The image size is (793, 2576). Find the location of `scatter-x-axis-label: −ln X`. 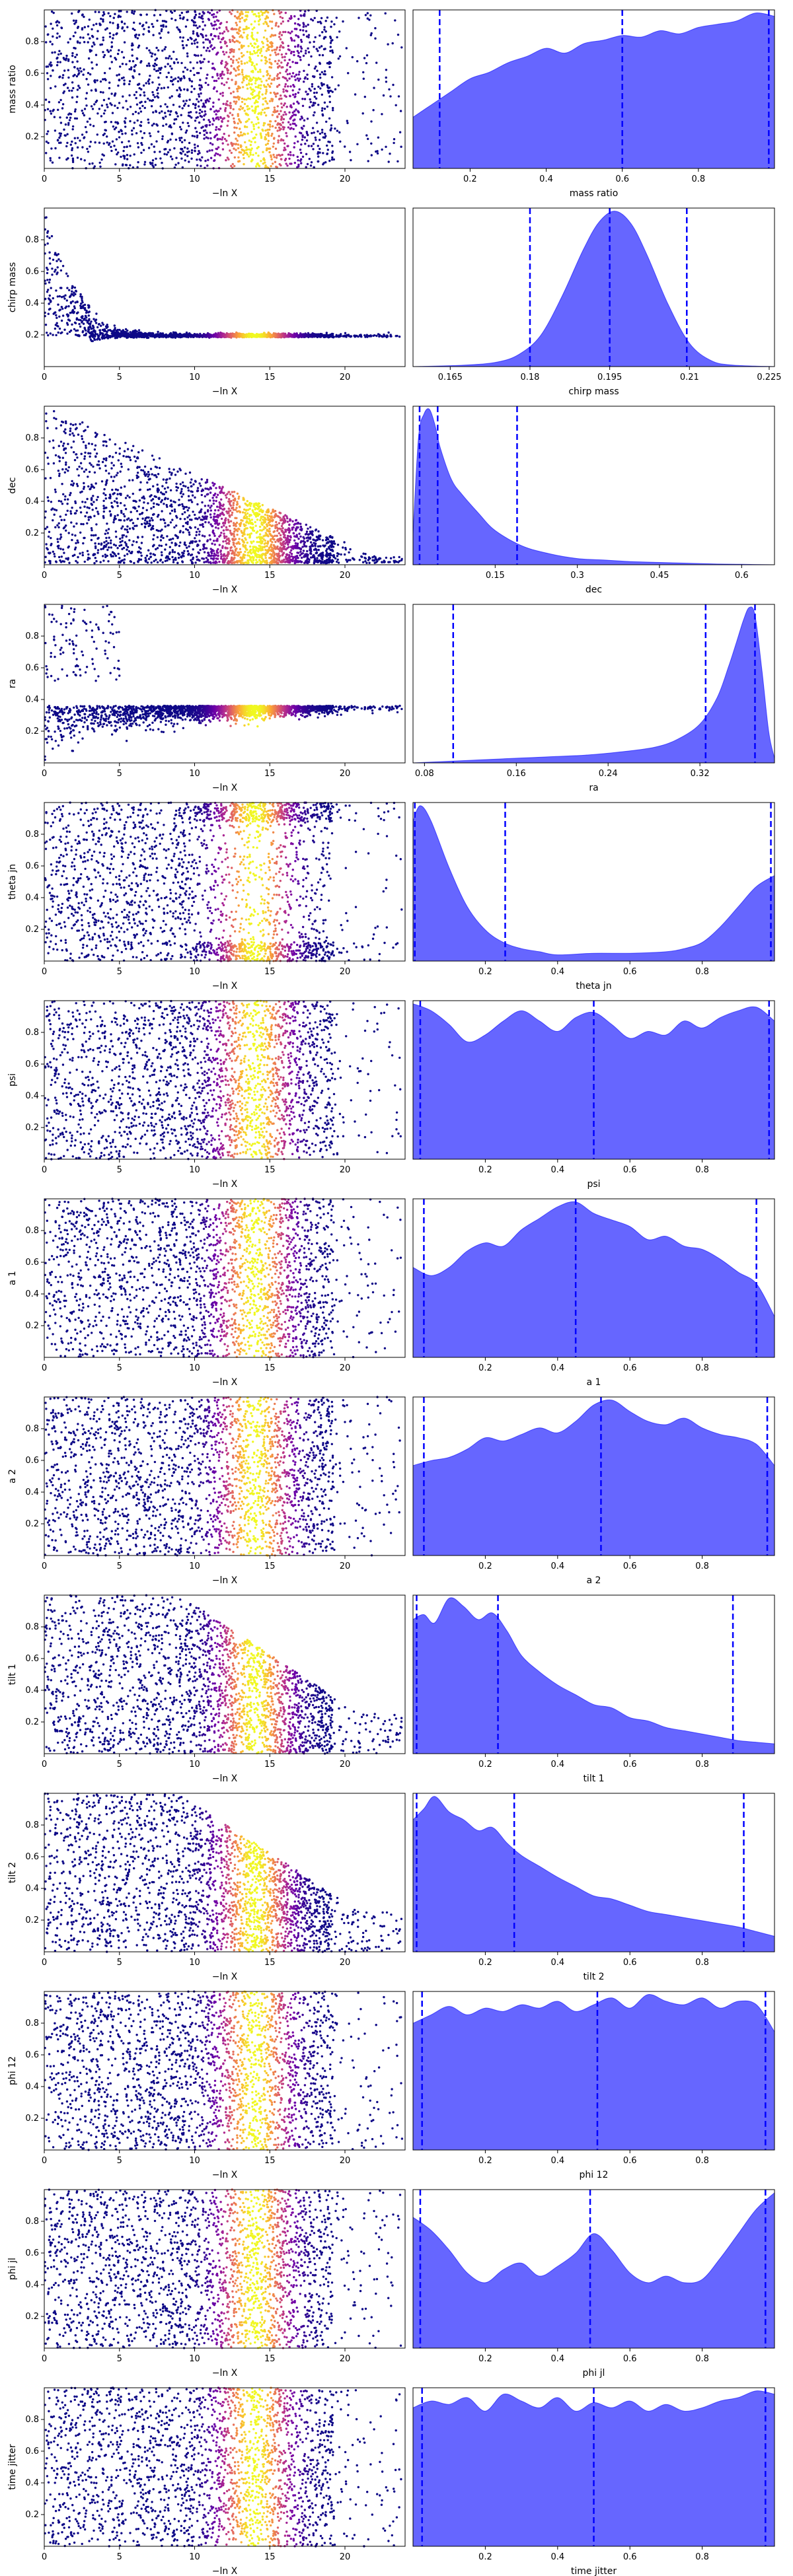

scatter-x-axis-label: −ln X is located at coordinates (225, 392).